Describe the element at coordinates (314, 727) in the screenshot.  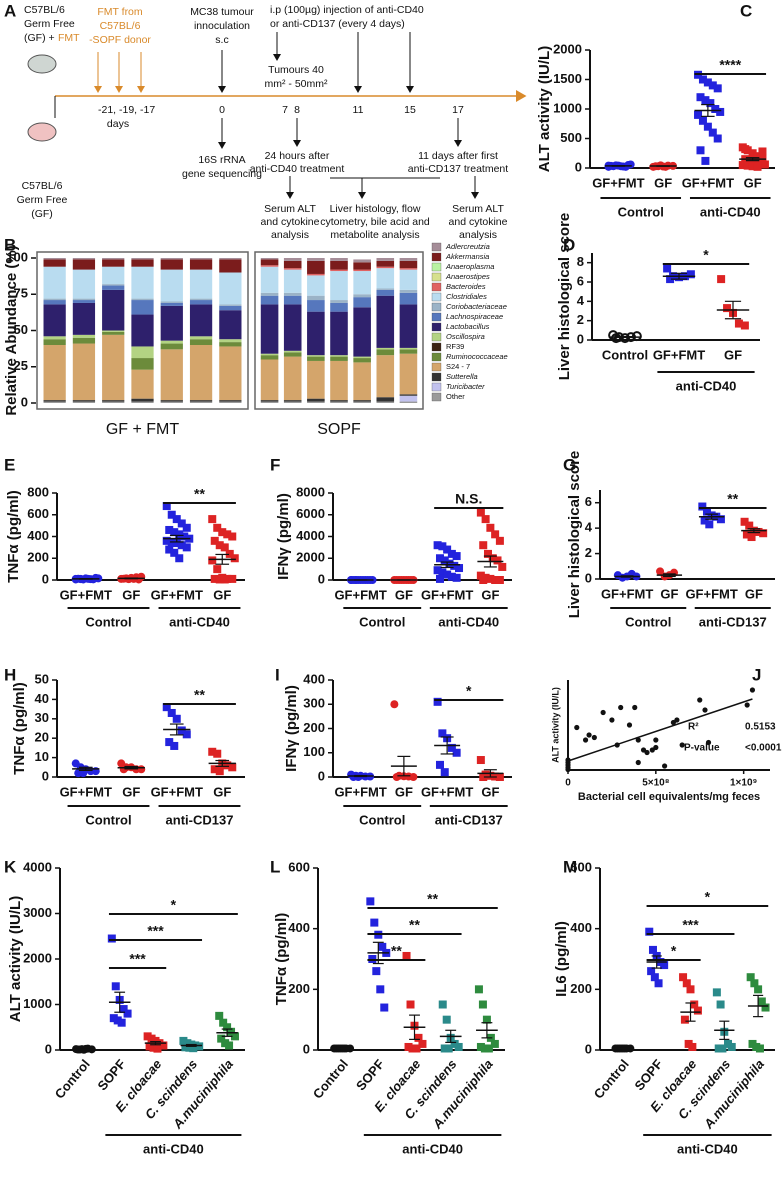
I see `y-tick-label: 200` at that location.